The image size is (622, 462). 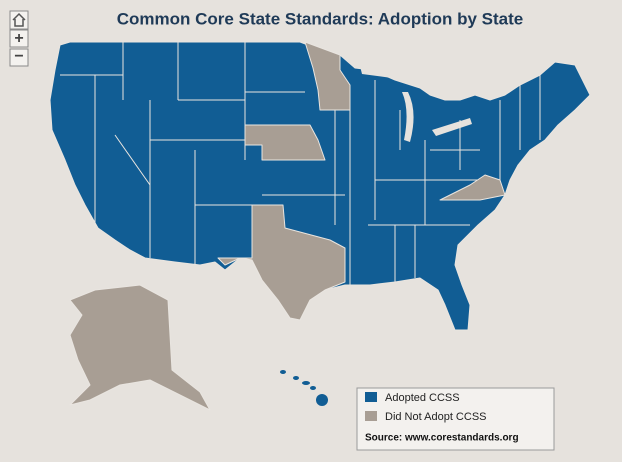 I want to click on hawaii, so click(x=304, y=388).